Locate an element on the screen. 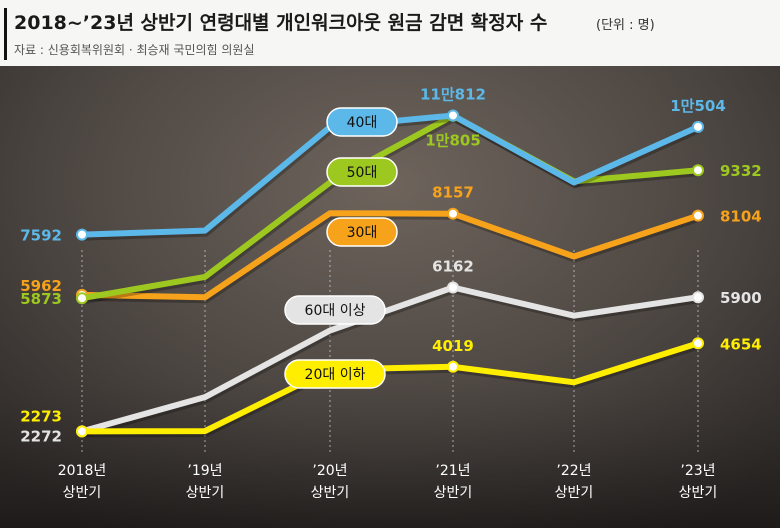 This screenshot has width=780, height=528. x-tick-label: ’22년 is located at coordinates (573, 471).